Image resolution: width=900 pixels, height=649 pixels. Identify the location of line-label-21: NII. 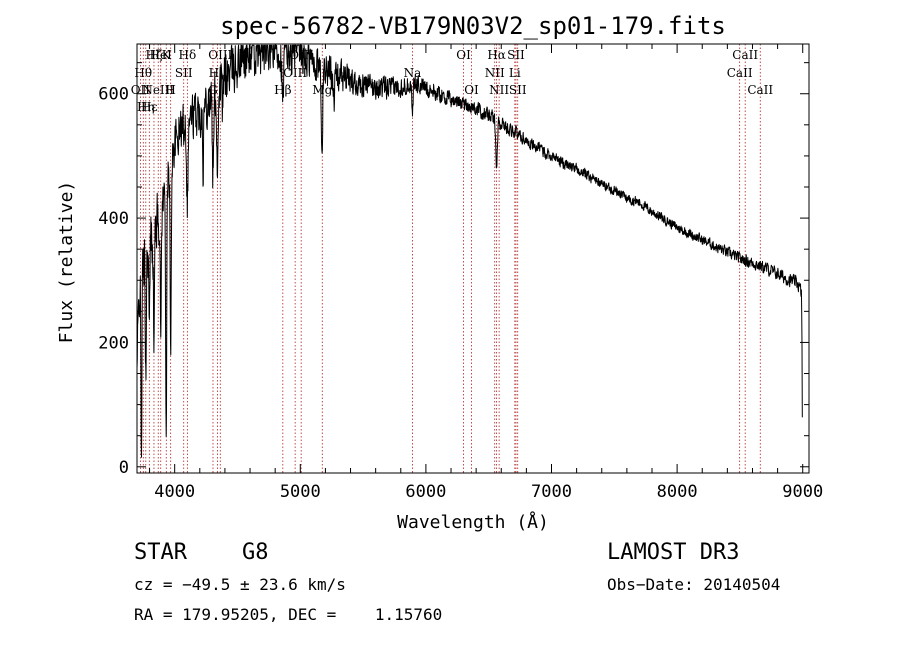
(495, 73).